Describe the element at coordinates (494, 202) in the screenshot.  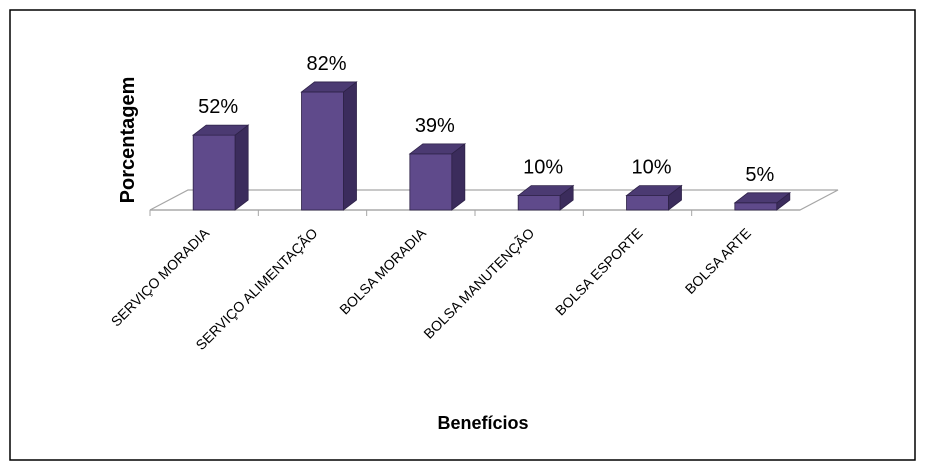
I see `chart-floor` at that location.